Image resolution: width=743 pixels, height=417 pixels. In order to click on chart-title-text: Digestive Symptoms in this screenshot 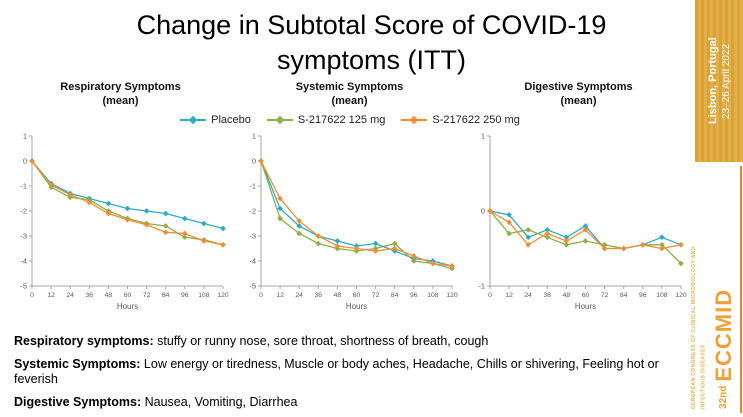, I will do `click(578, 87)`.